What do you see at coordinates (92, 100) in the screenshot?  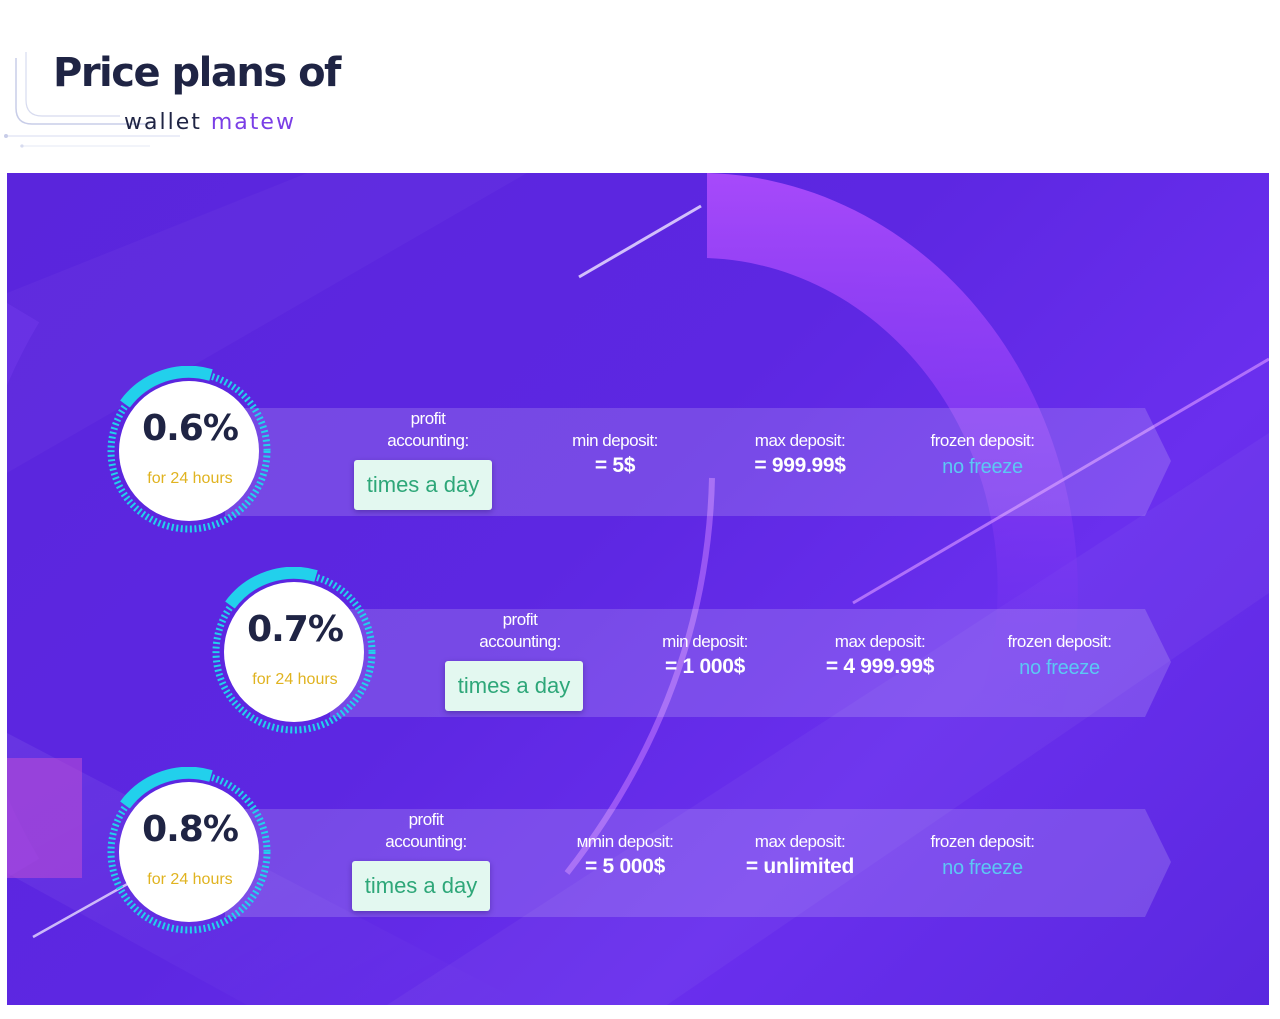 I see `header-decoration` at bounding box center [92, 100].